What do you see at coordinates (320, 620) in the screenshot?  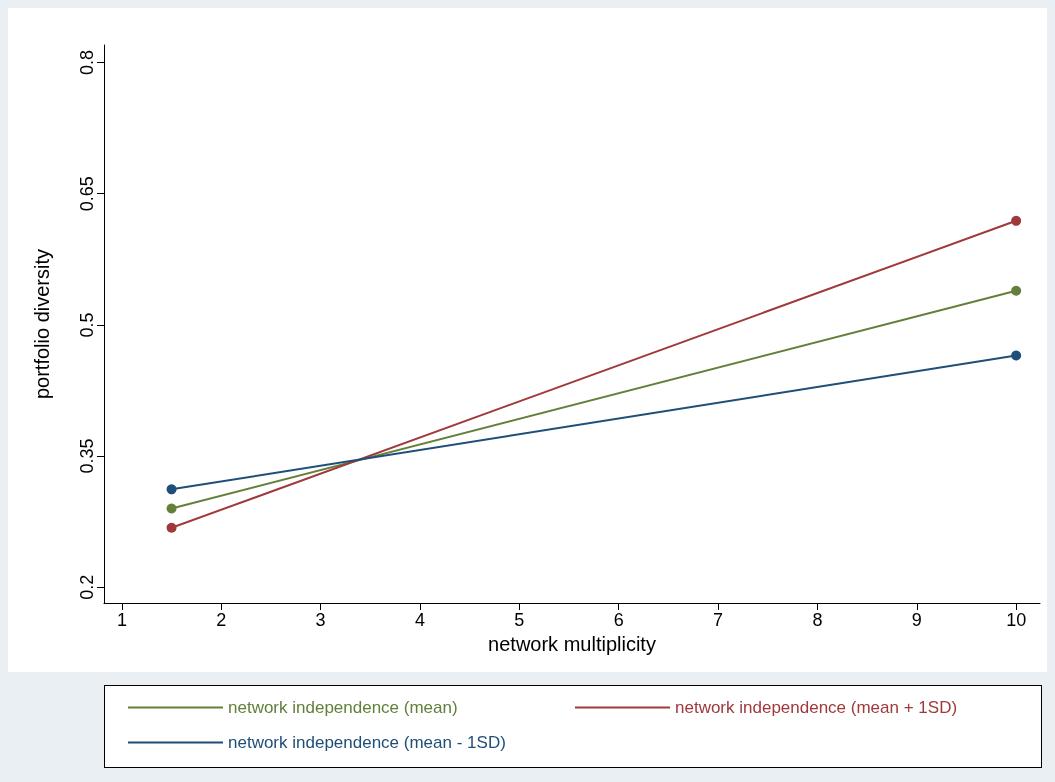 I see `x-tick-label: 3` at bounding box center [320, 620].